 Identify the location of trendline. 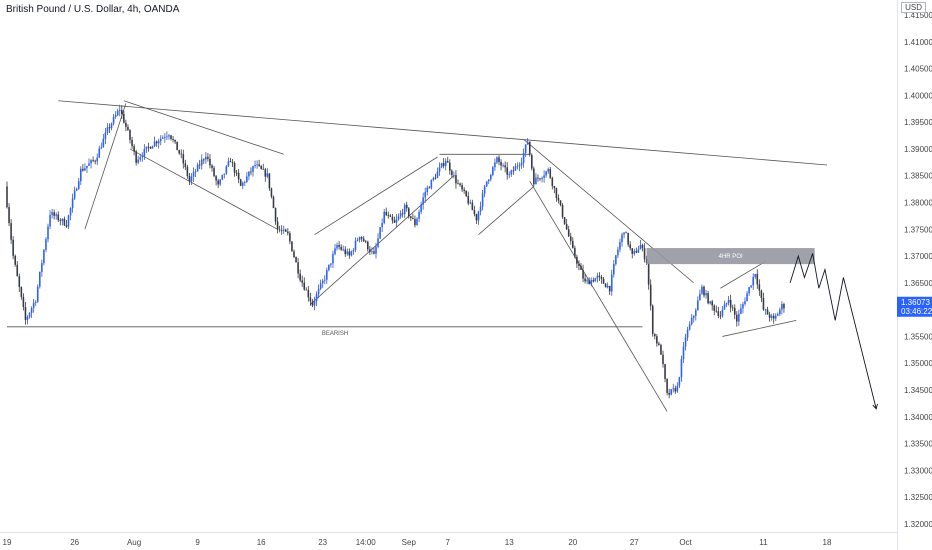
(506, 210).